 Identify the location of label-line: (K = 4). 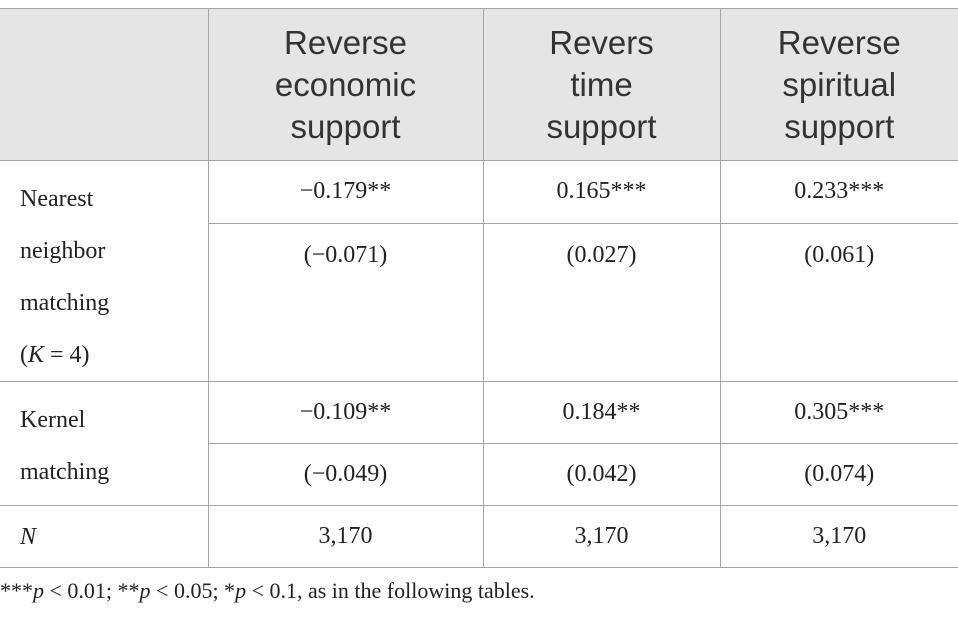
(114, 355).